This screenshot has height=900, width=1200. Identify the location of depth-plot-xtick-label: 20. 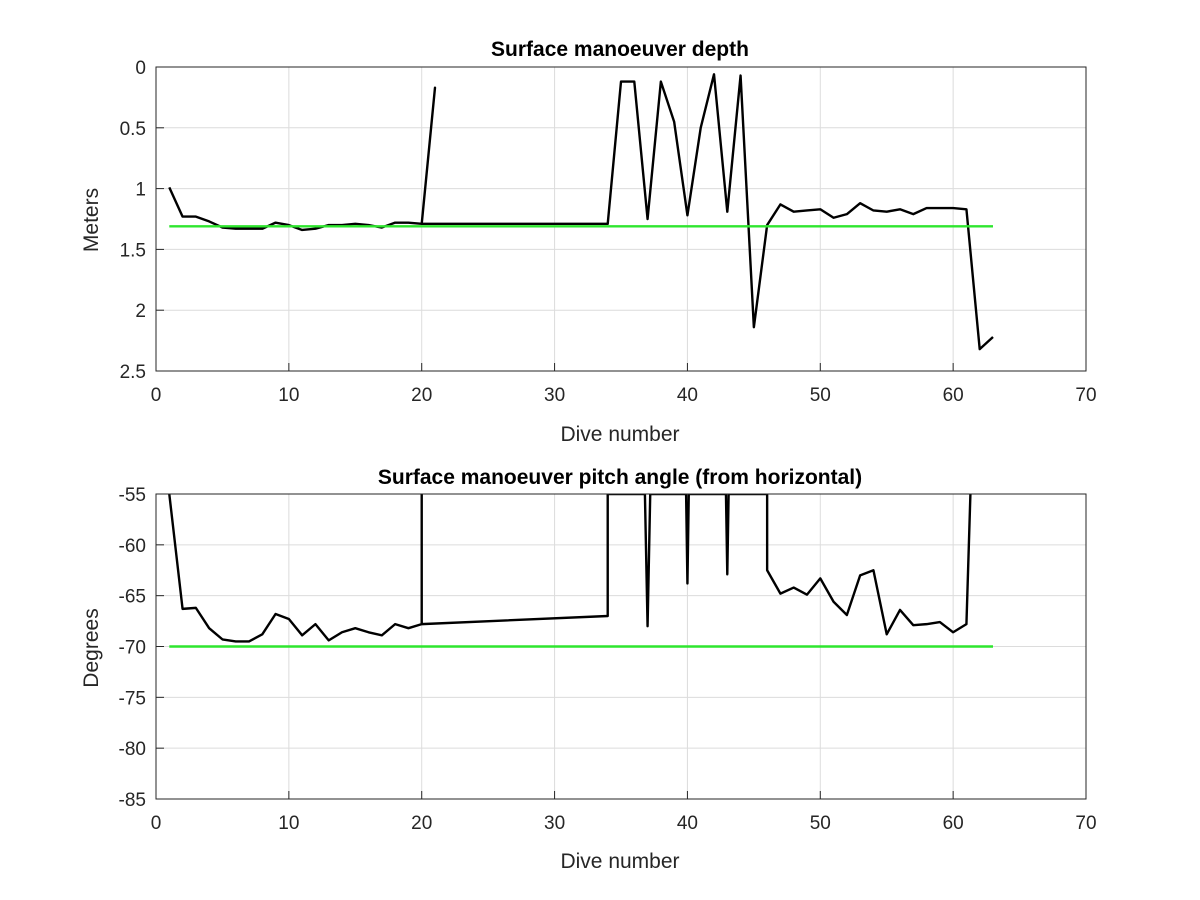
(421, 395).